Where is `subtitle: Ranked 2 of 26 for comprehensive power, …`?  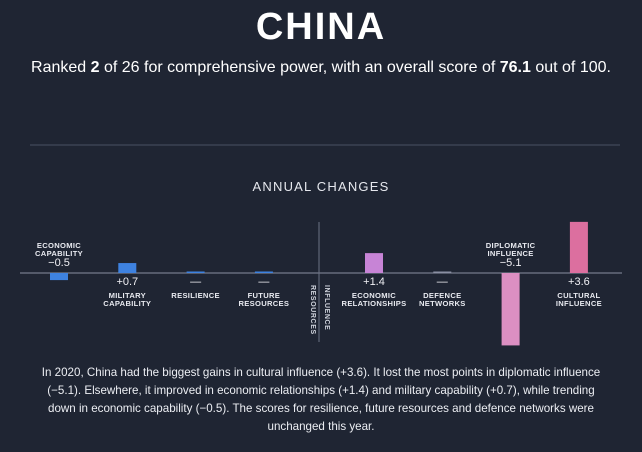
subtitle: Ranked 2 of 26 for comprehensive power, … is located at coordinates (321, 68).